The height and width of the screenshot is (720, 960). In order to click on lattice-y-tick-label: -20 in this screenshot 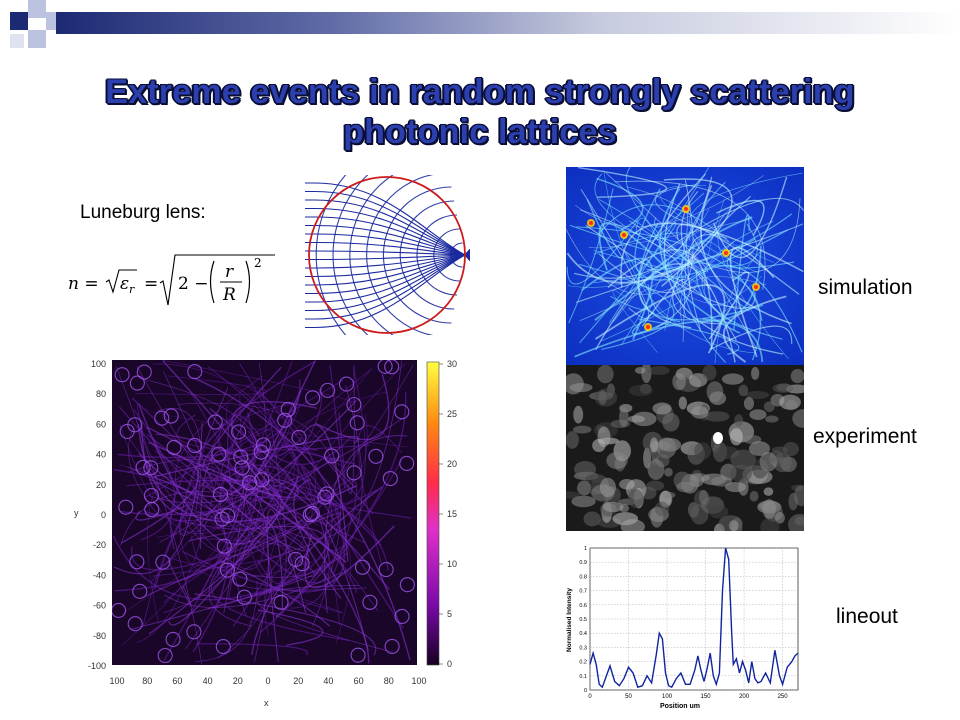, I will do `click(99, 545)`.